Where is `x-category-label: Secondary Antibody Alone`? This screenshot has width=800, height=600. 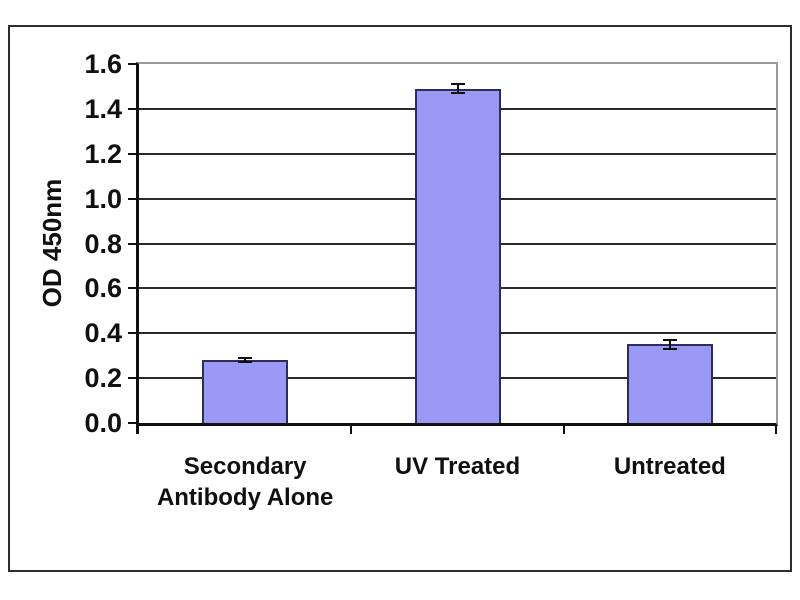 x-category-label: Secondary Antibody Alone is located at coordinates (245, 482).